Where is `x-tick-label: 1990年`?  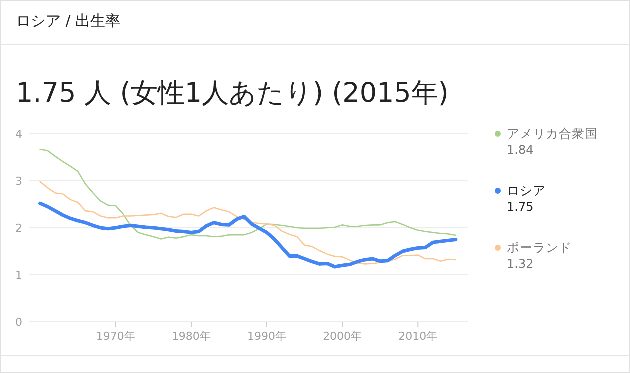
x-tick-label: 1990年 is located at coordinates (267, 336).